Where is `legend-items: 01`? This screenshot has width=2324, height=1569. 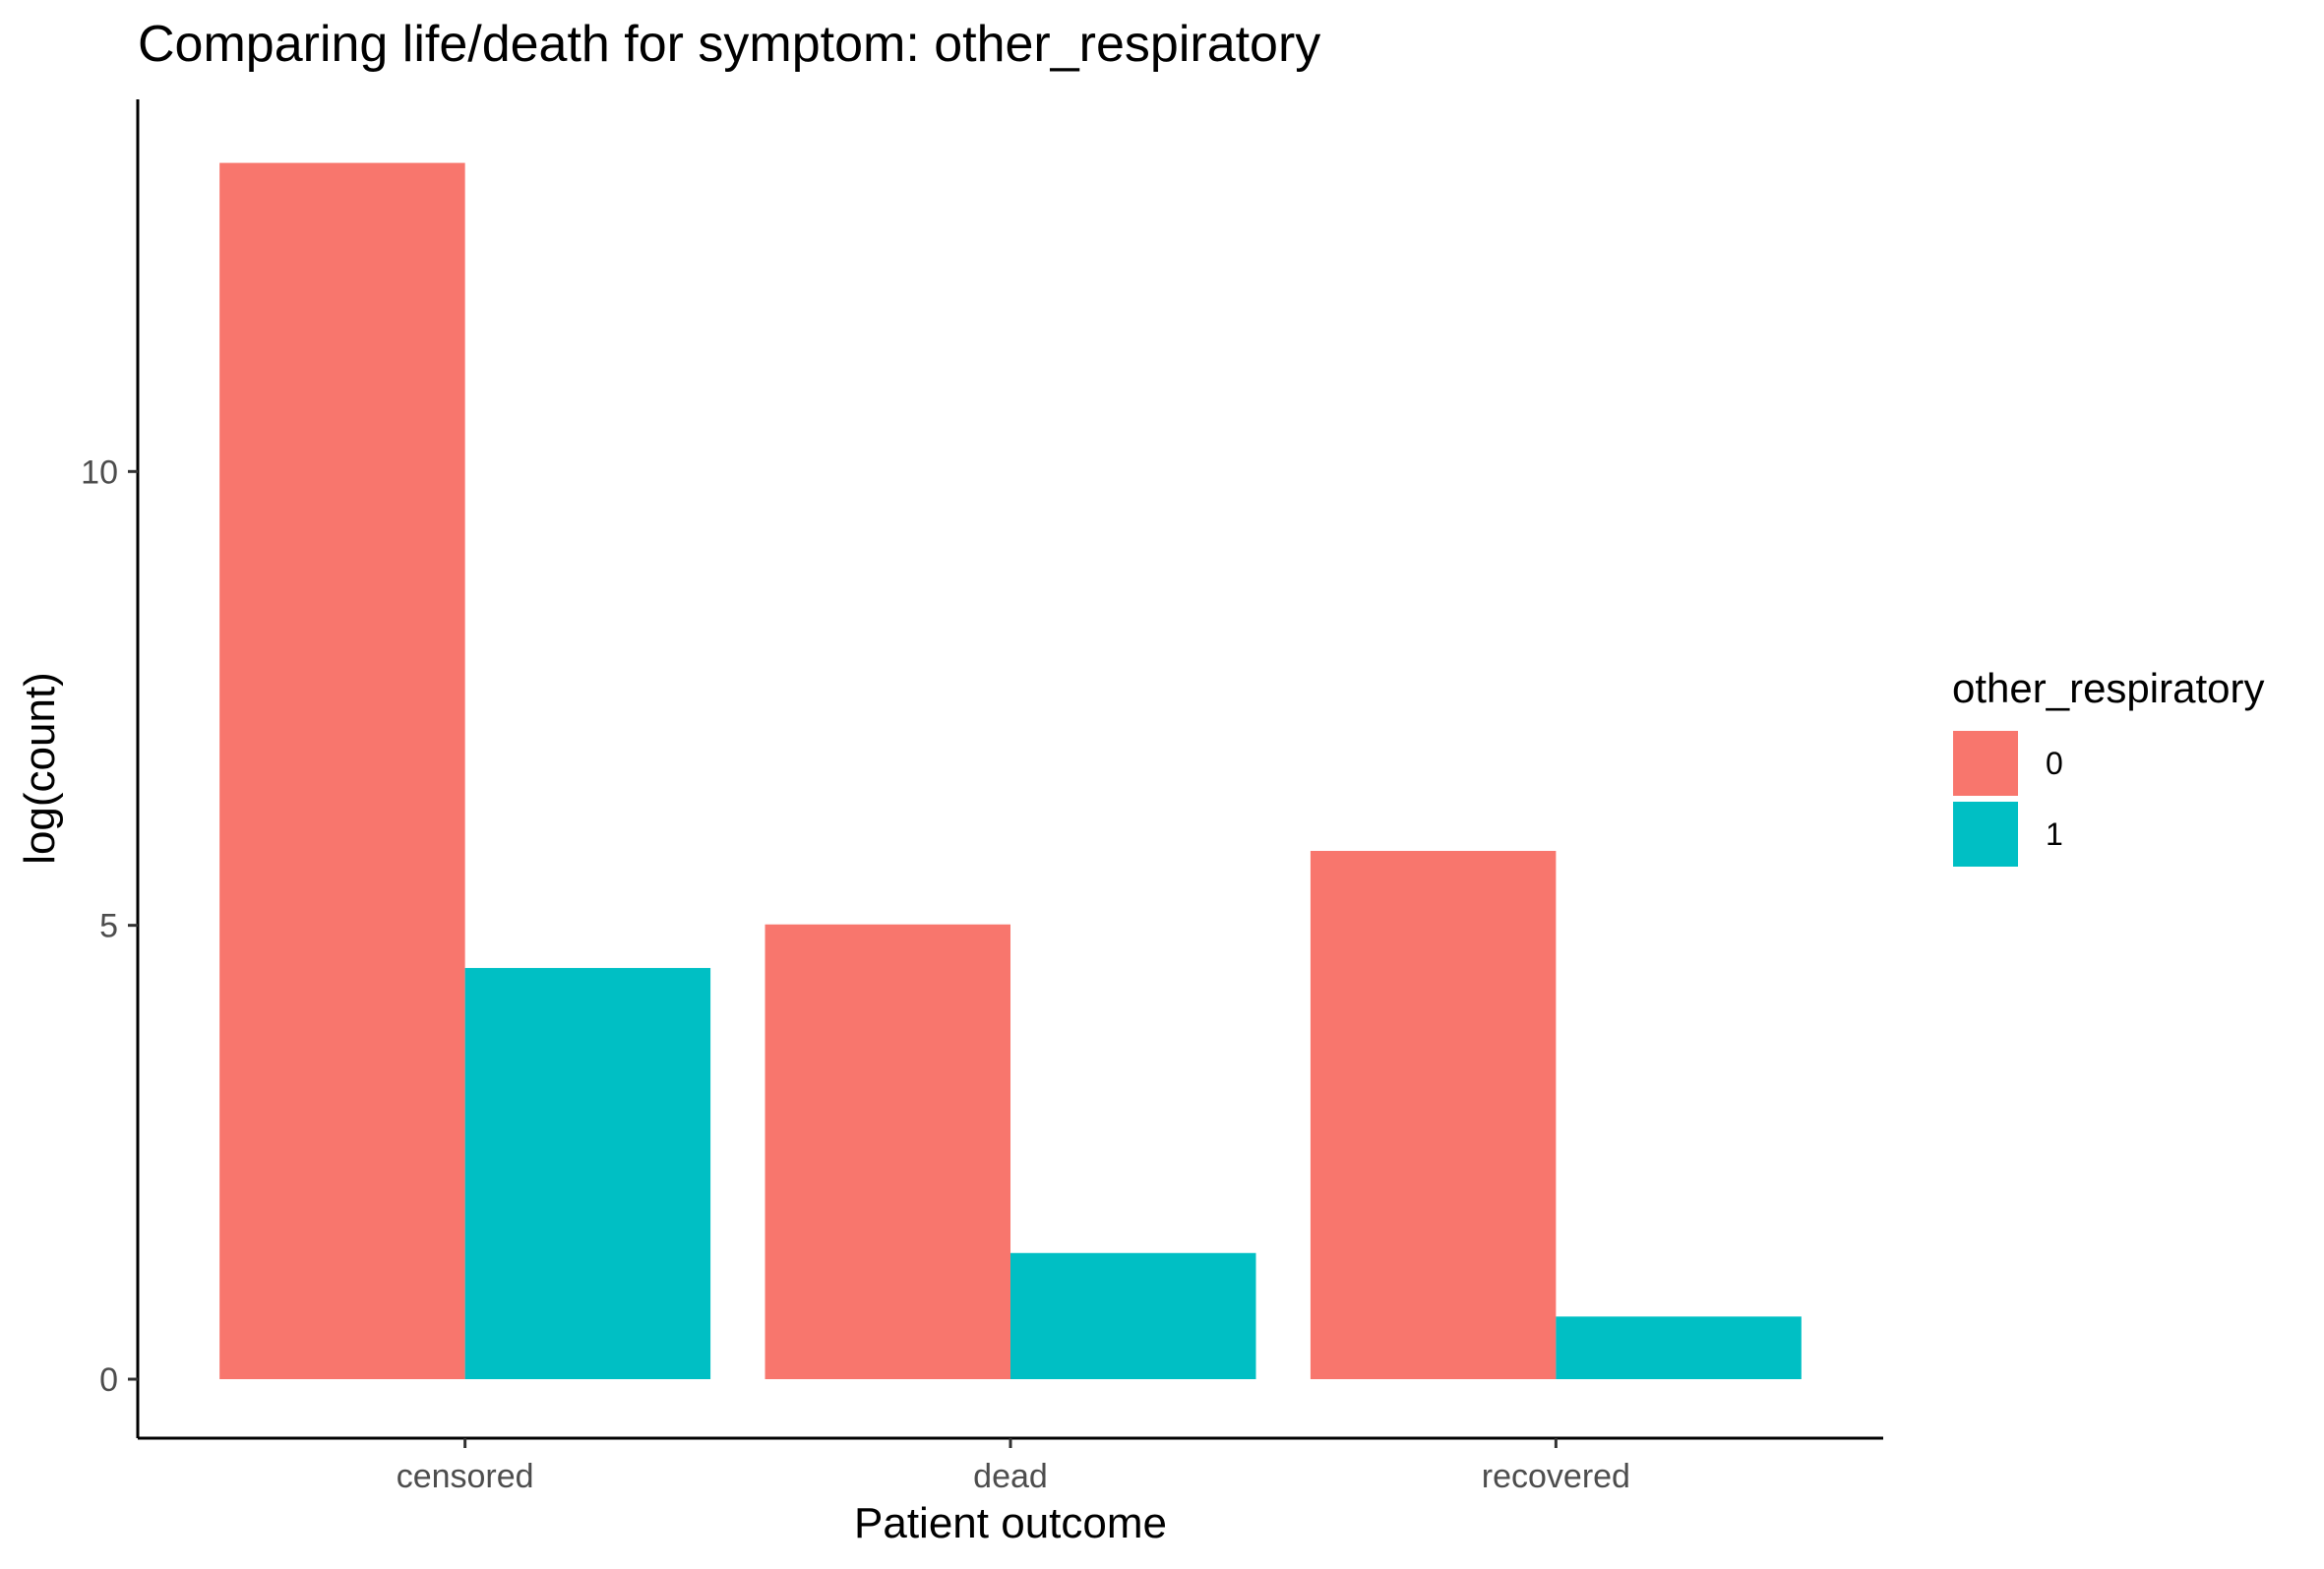 legend-items: 01 is located at coordinates (2008, 799).